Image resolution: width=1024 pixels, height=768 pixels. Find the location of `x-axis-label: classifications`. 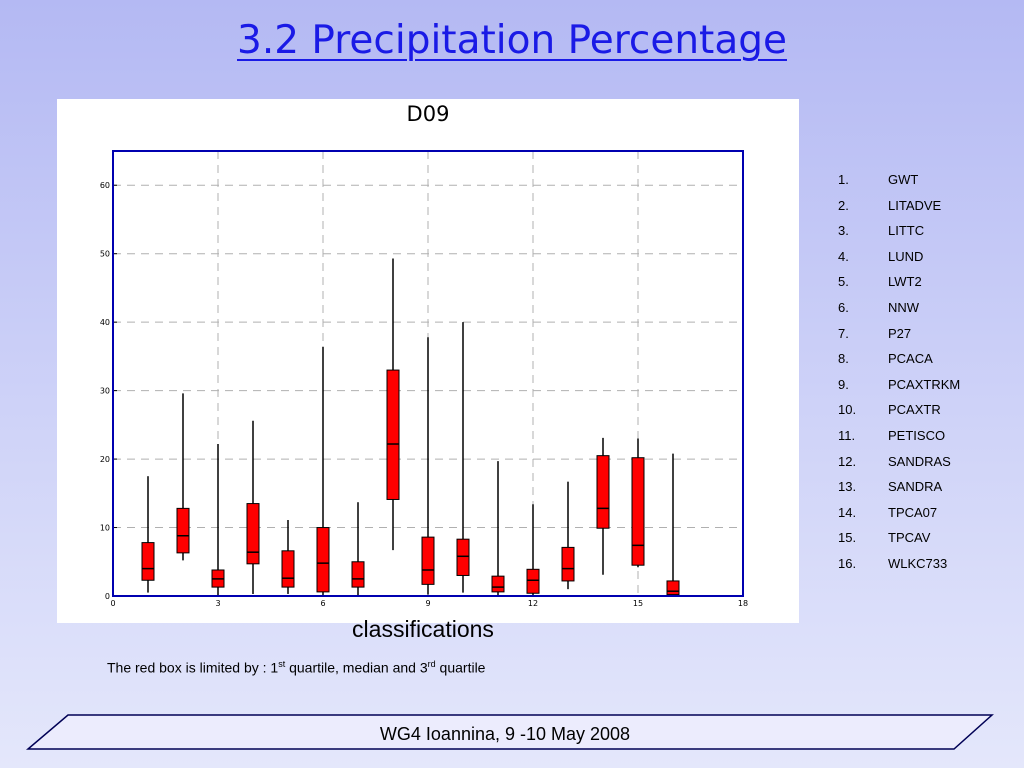

x-axis-label: classifications is located at coordinates (423, 629).